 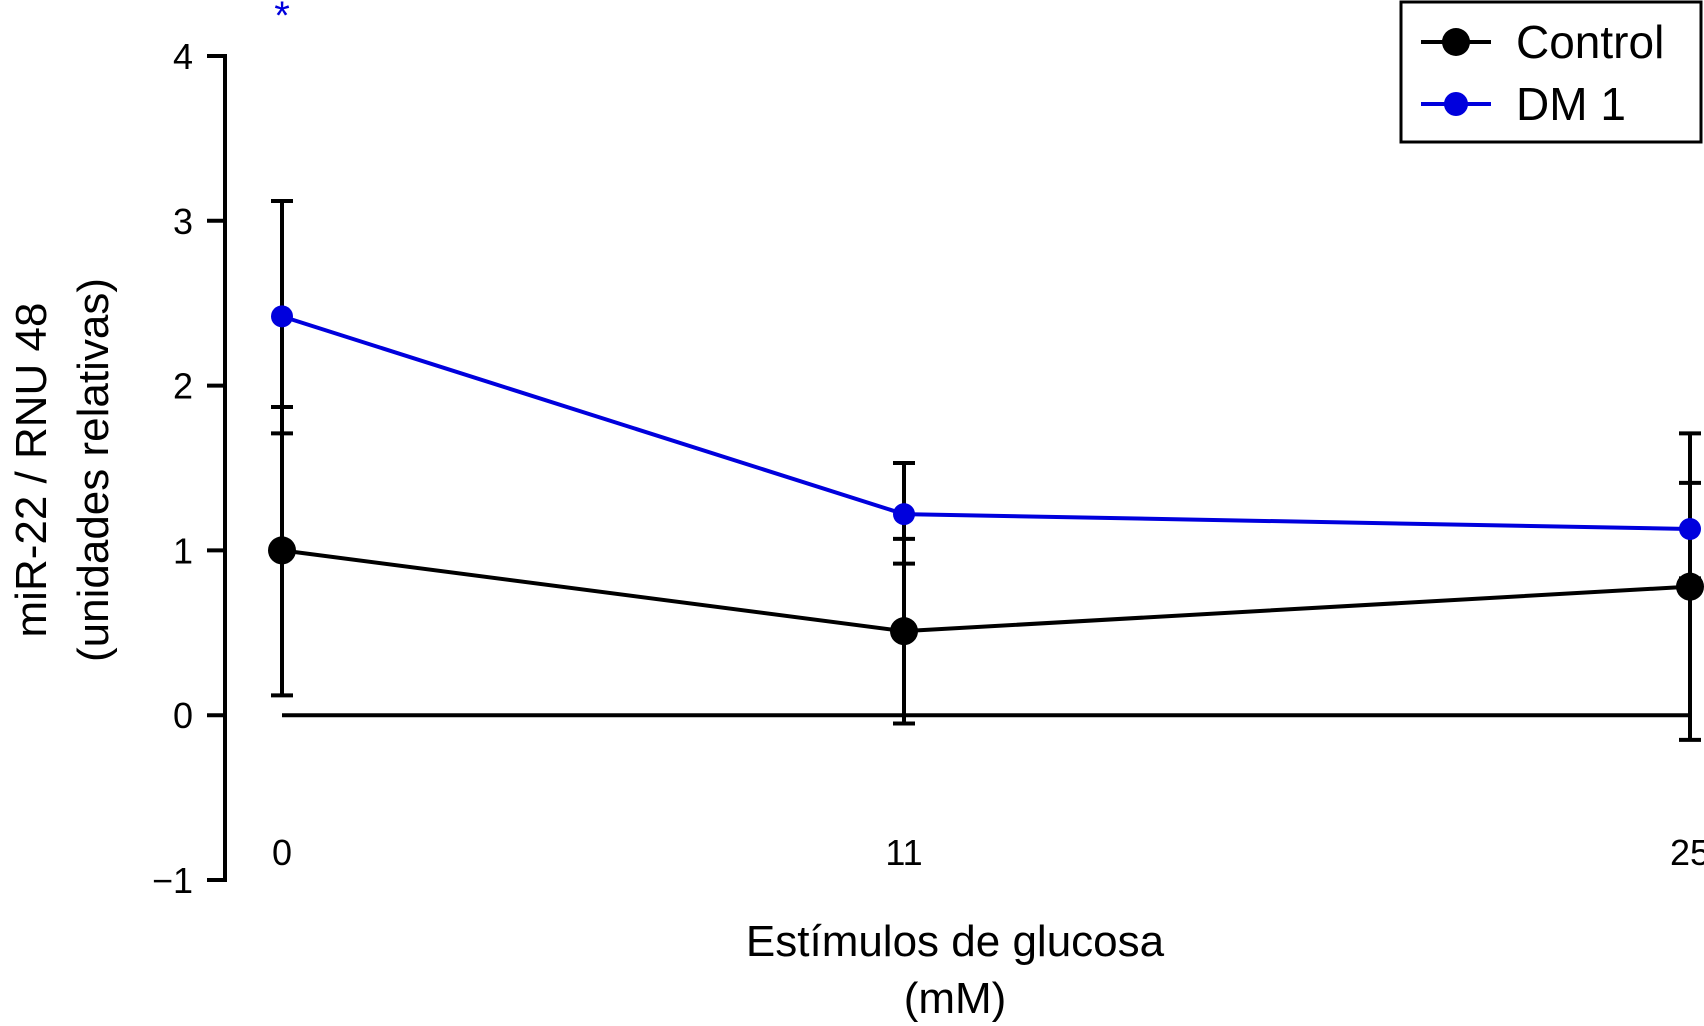 What do you see at coordinates (955, 941) in the screenshot?
I see `x-axis-title-line1: Estímulos de glucosa` at bounding box center [955, 941].